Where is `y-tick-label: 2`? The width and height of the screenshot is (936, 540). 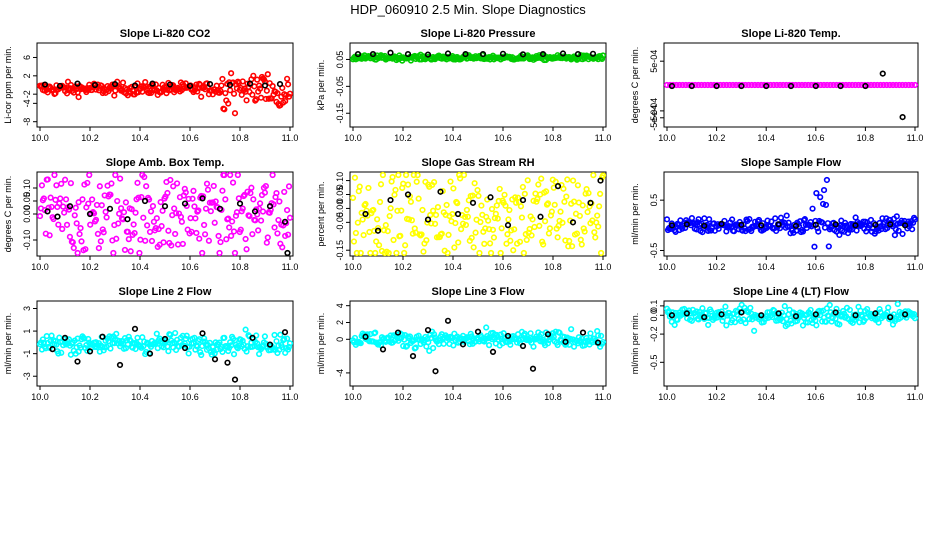
y-tick-label: 2 is located at coordinates (27, 75).